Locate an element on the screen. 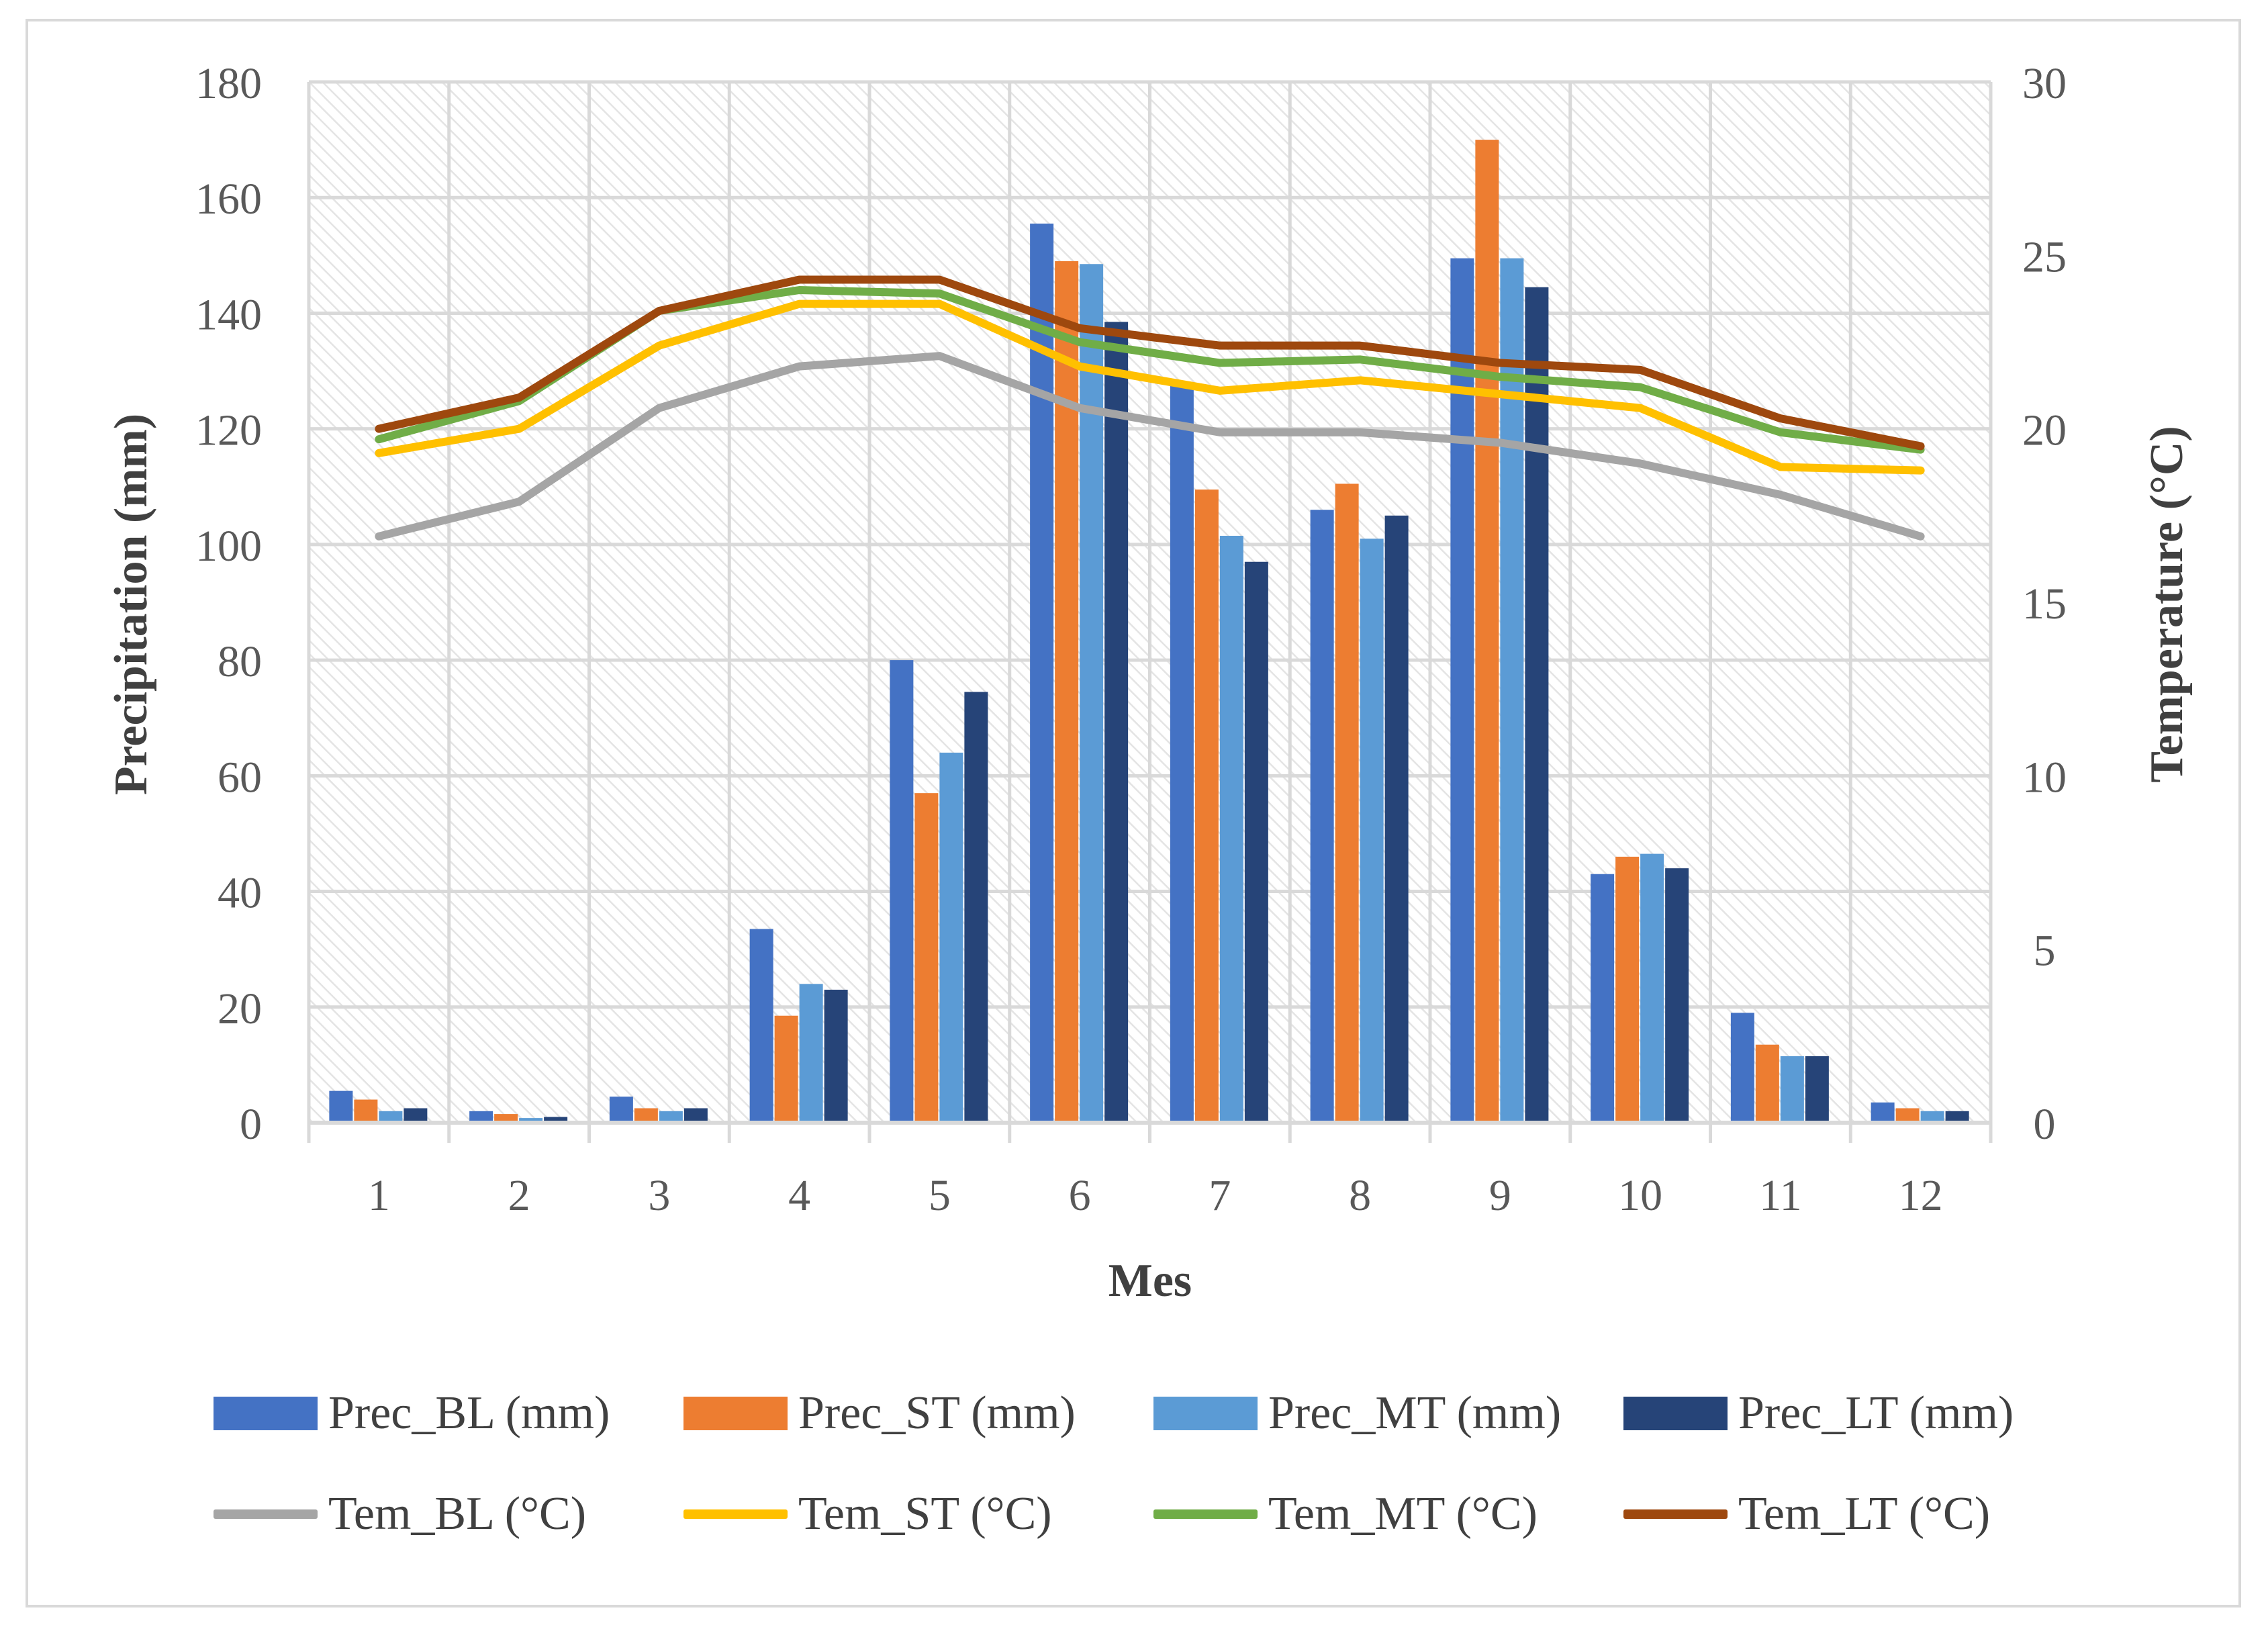 Image resolution: width=2268 pixels, height=1631 pixels. y-tick-label: 140 is located at coordinates (228, 314).